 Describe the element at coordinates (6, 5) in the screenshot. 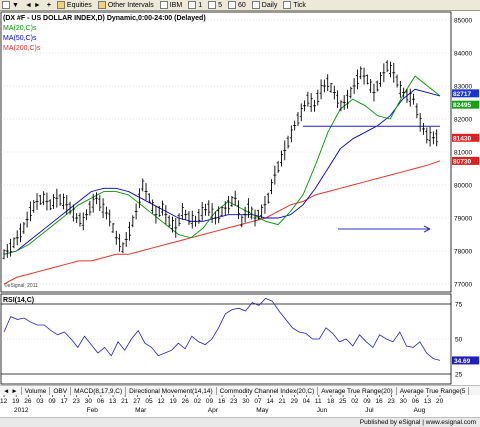

I see `symbol-box-icon` at that location.